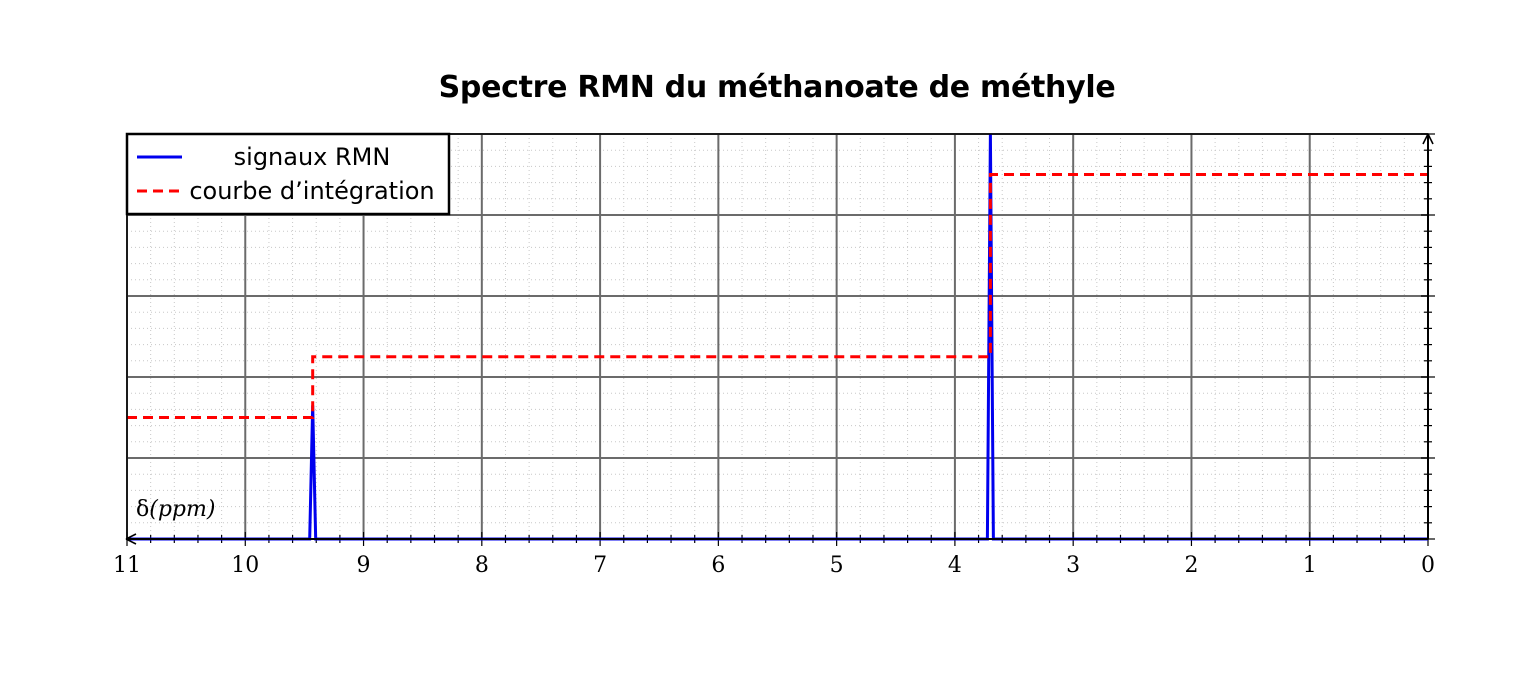  I want to click on x-tick-label: 0, so click(1428, 565).